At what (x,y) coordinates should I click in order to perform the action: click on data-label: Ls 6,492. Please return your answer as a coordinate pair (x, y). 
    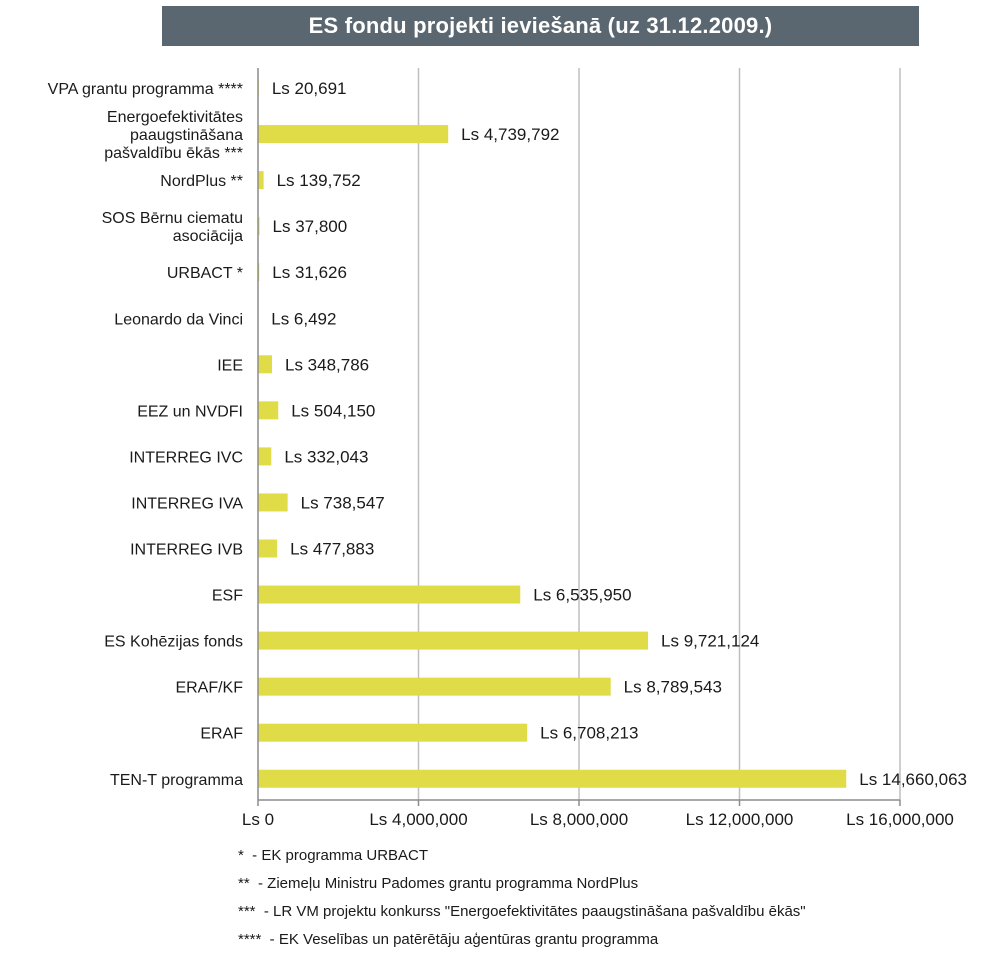
    Looking at the image, I should click on (303, 318).